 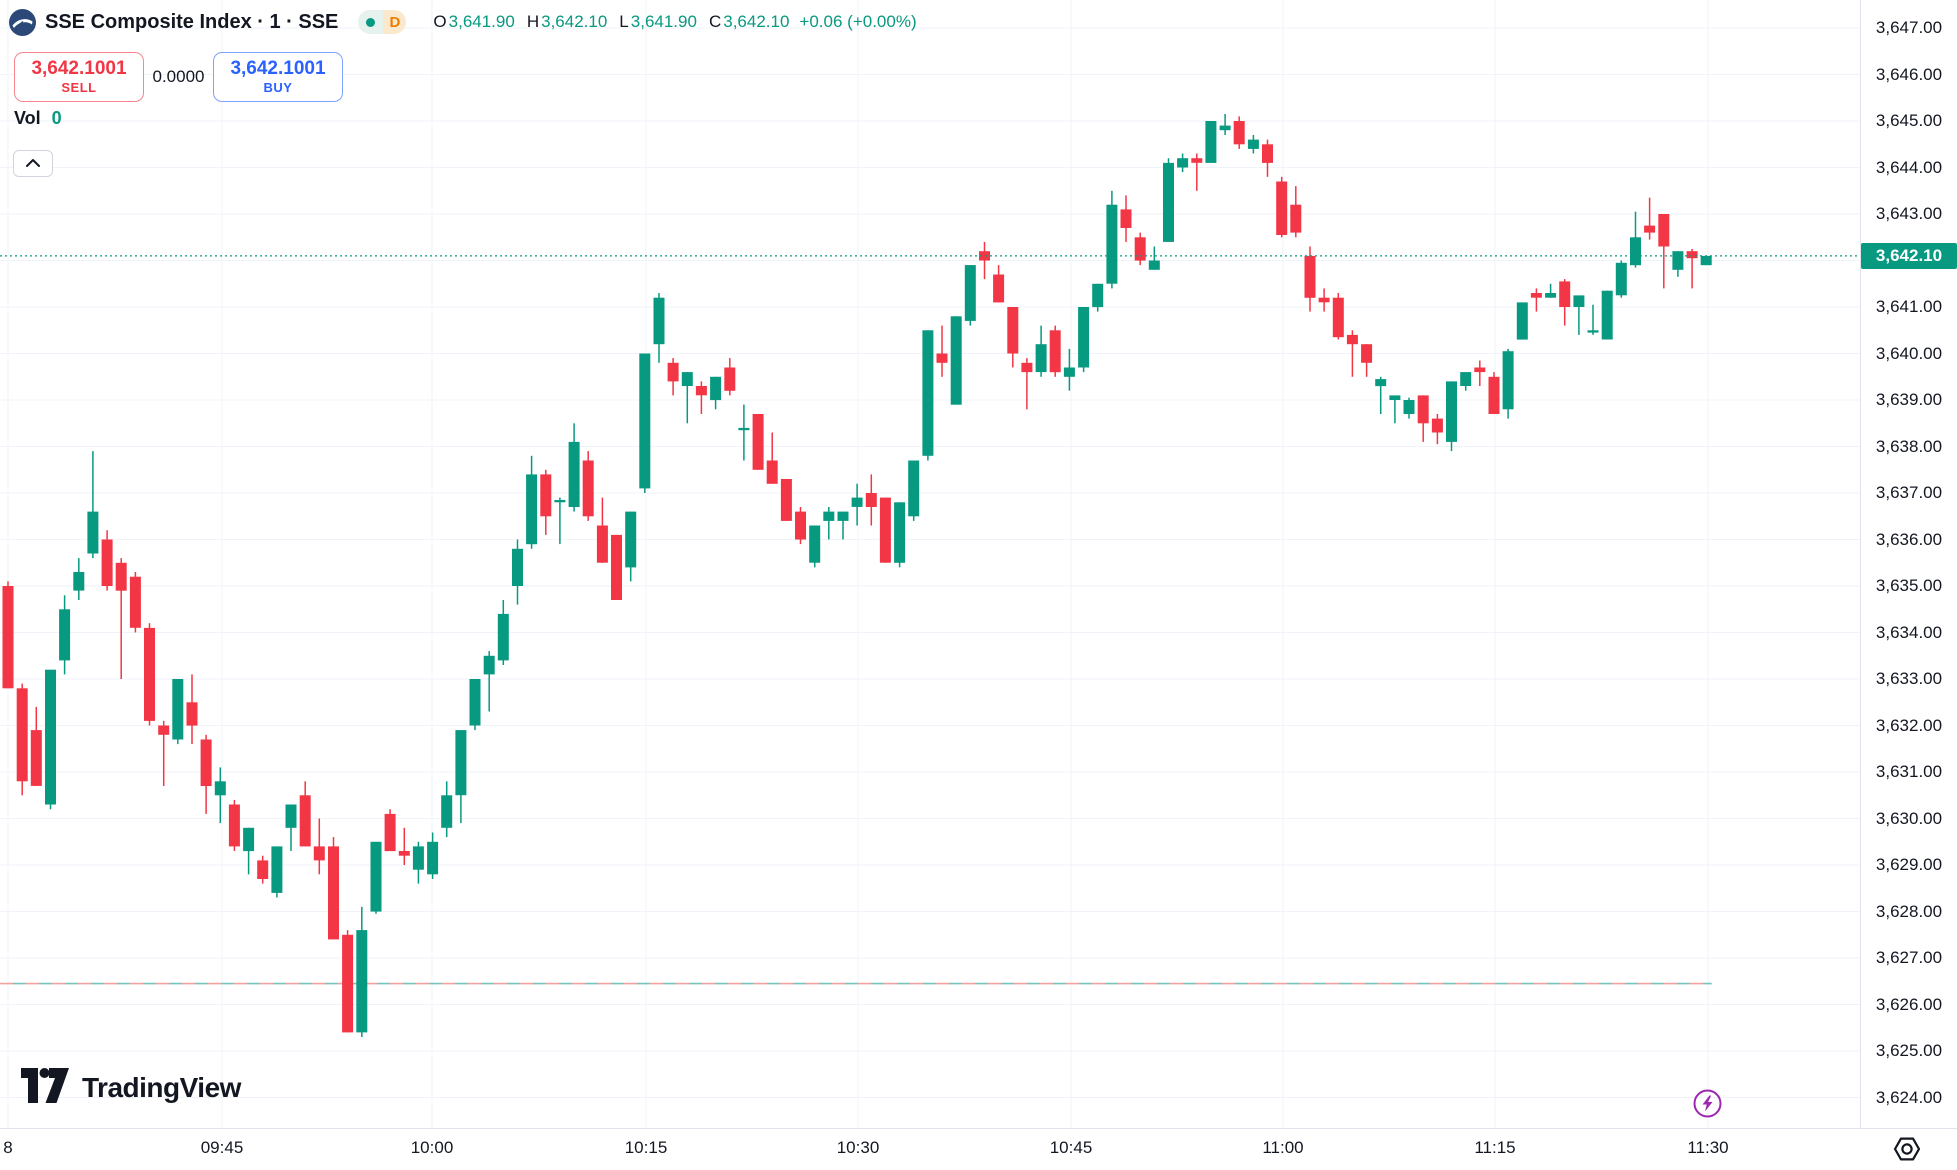 What do you see at coordinates (192, 21) in the screenshot?
I see `symbol-title: SSE Composite Index · 1 · SSE` at bounding box center [192, 21].